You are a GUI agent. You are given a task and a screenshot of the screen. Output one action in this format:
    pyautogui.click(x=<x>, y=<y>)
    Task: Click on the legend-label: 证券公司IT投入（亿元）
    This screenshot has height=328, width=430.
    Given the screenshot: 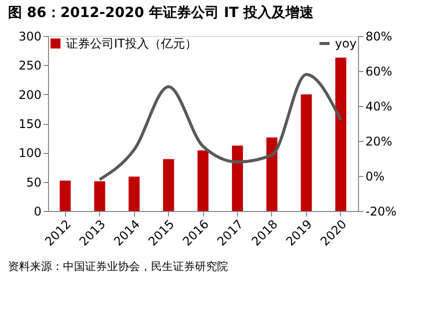 What is the action you would take?
    pyautogui.click(x=131, y=43)
    